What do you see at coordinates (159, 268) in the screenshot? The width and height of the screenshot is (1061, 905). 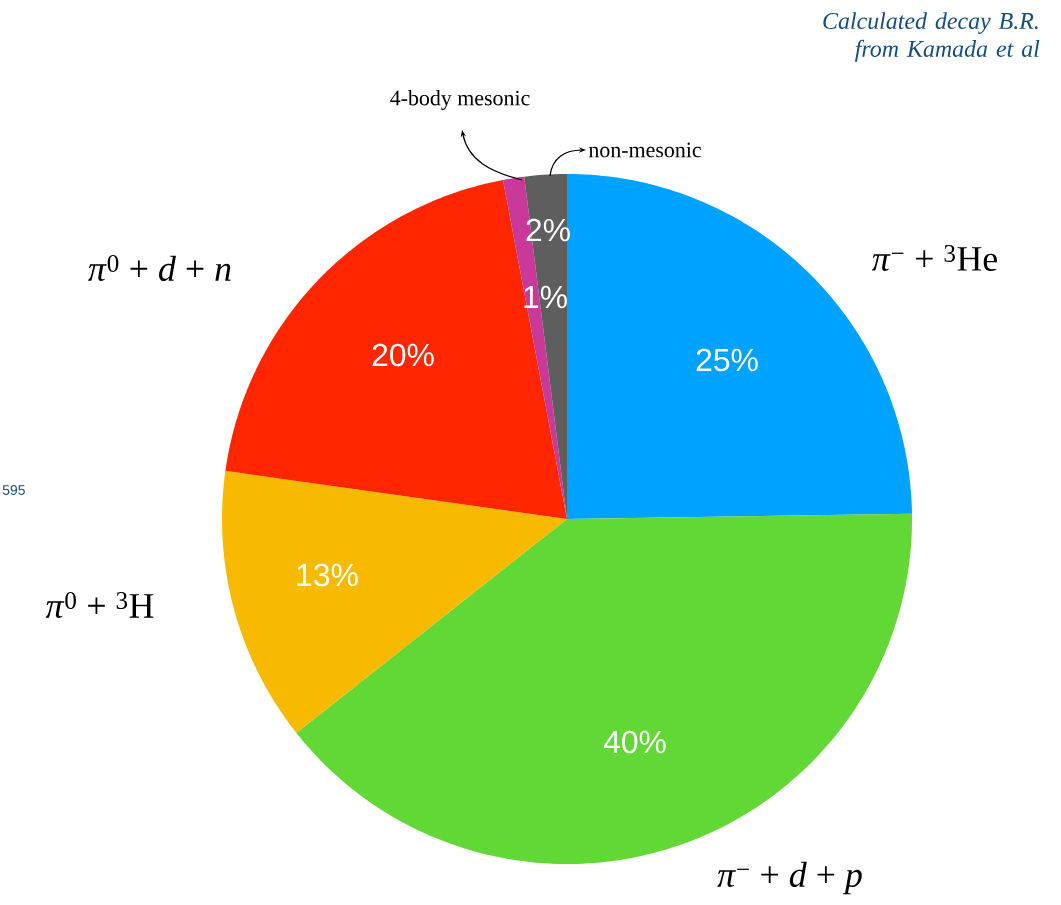 I see `slice-label: π$^{0}$ + d + n` at bounding box center [159, 268].